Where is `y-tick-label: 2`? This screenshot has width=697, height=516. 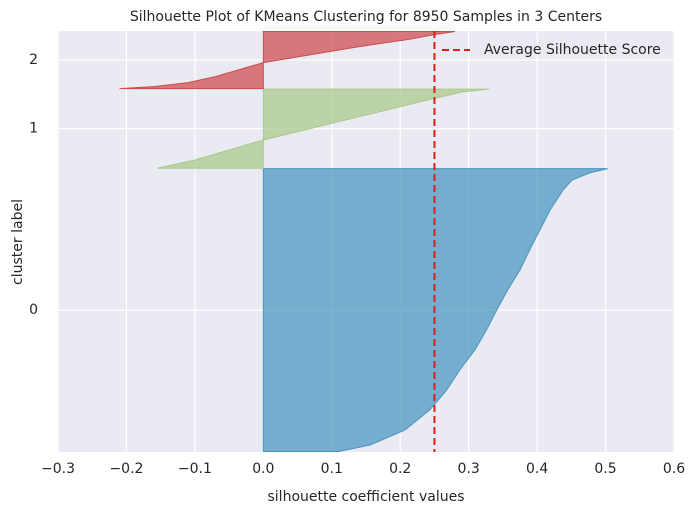 y-tick-label: 2 is located at coordinates (33, 60).